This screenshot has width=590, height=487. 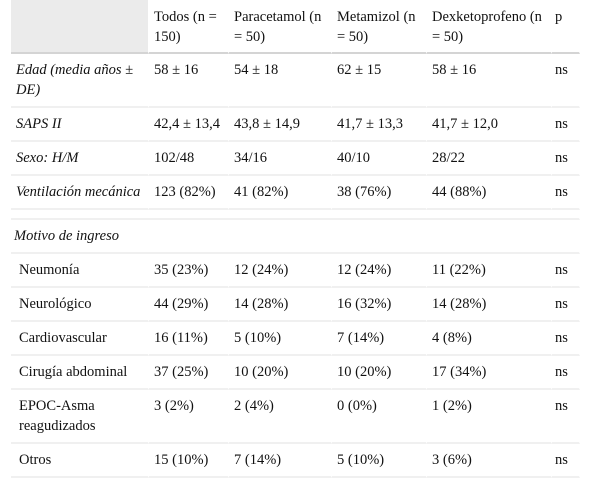 What do you see at coordinates (189, 305) in the screenshot?
I see `cell-todos: 44 (29%)` at bounding box center [189, 305].